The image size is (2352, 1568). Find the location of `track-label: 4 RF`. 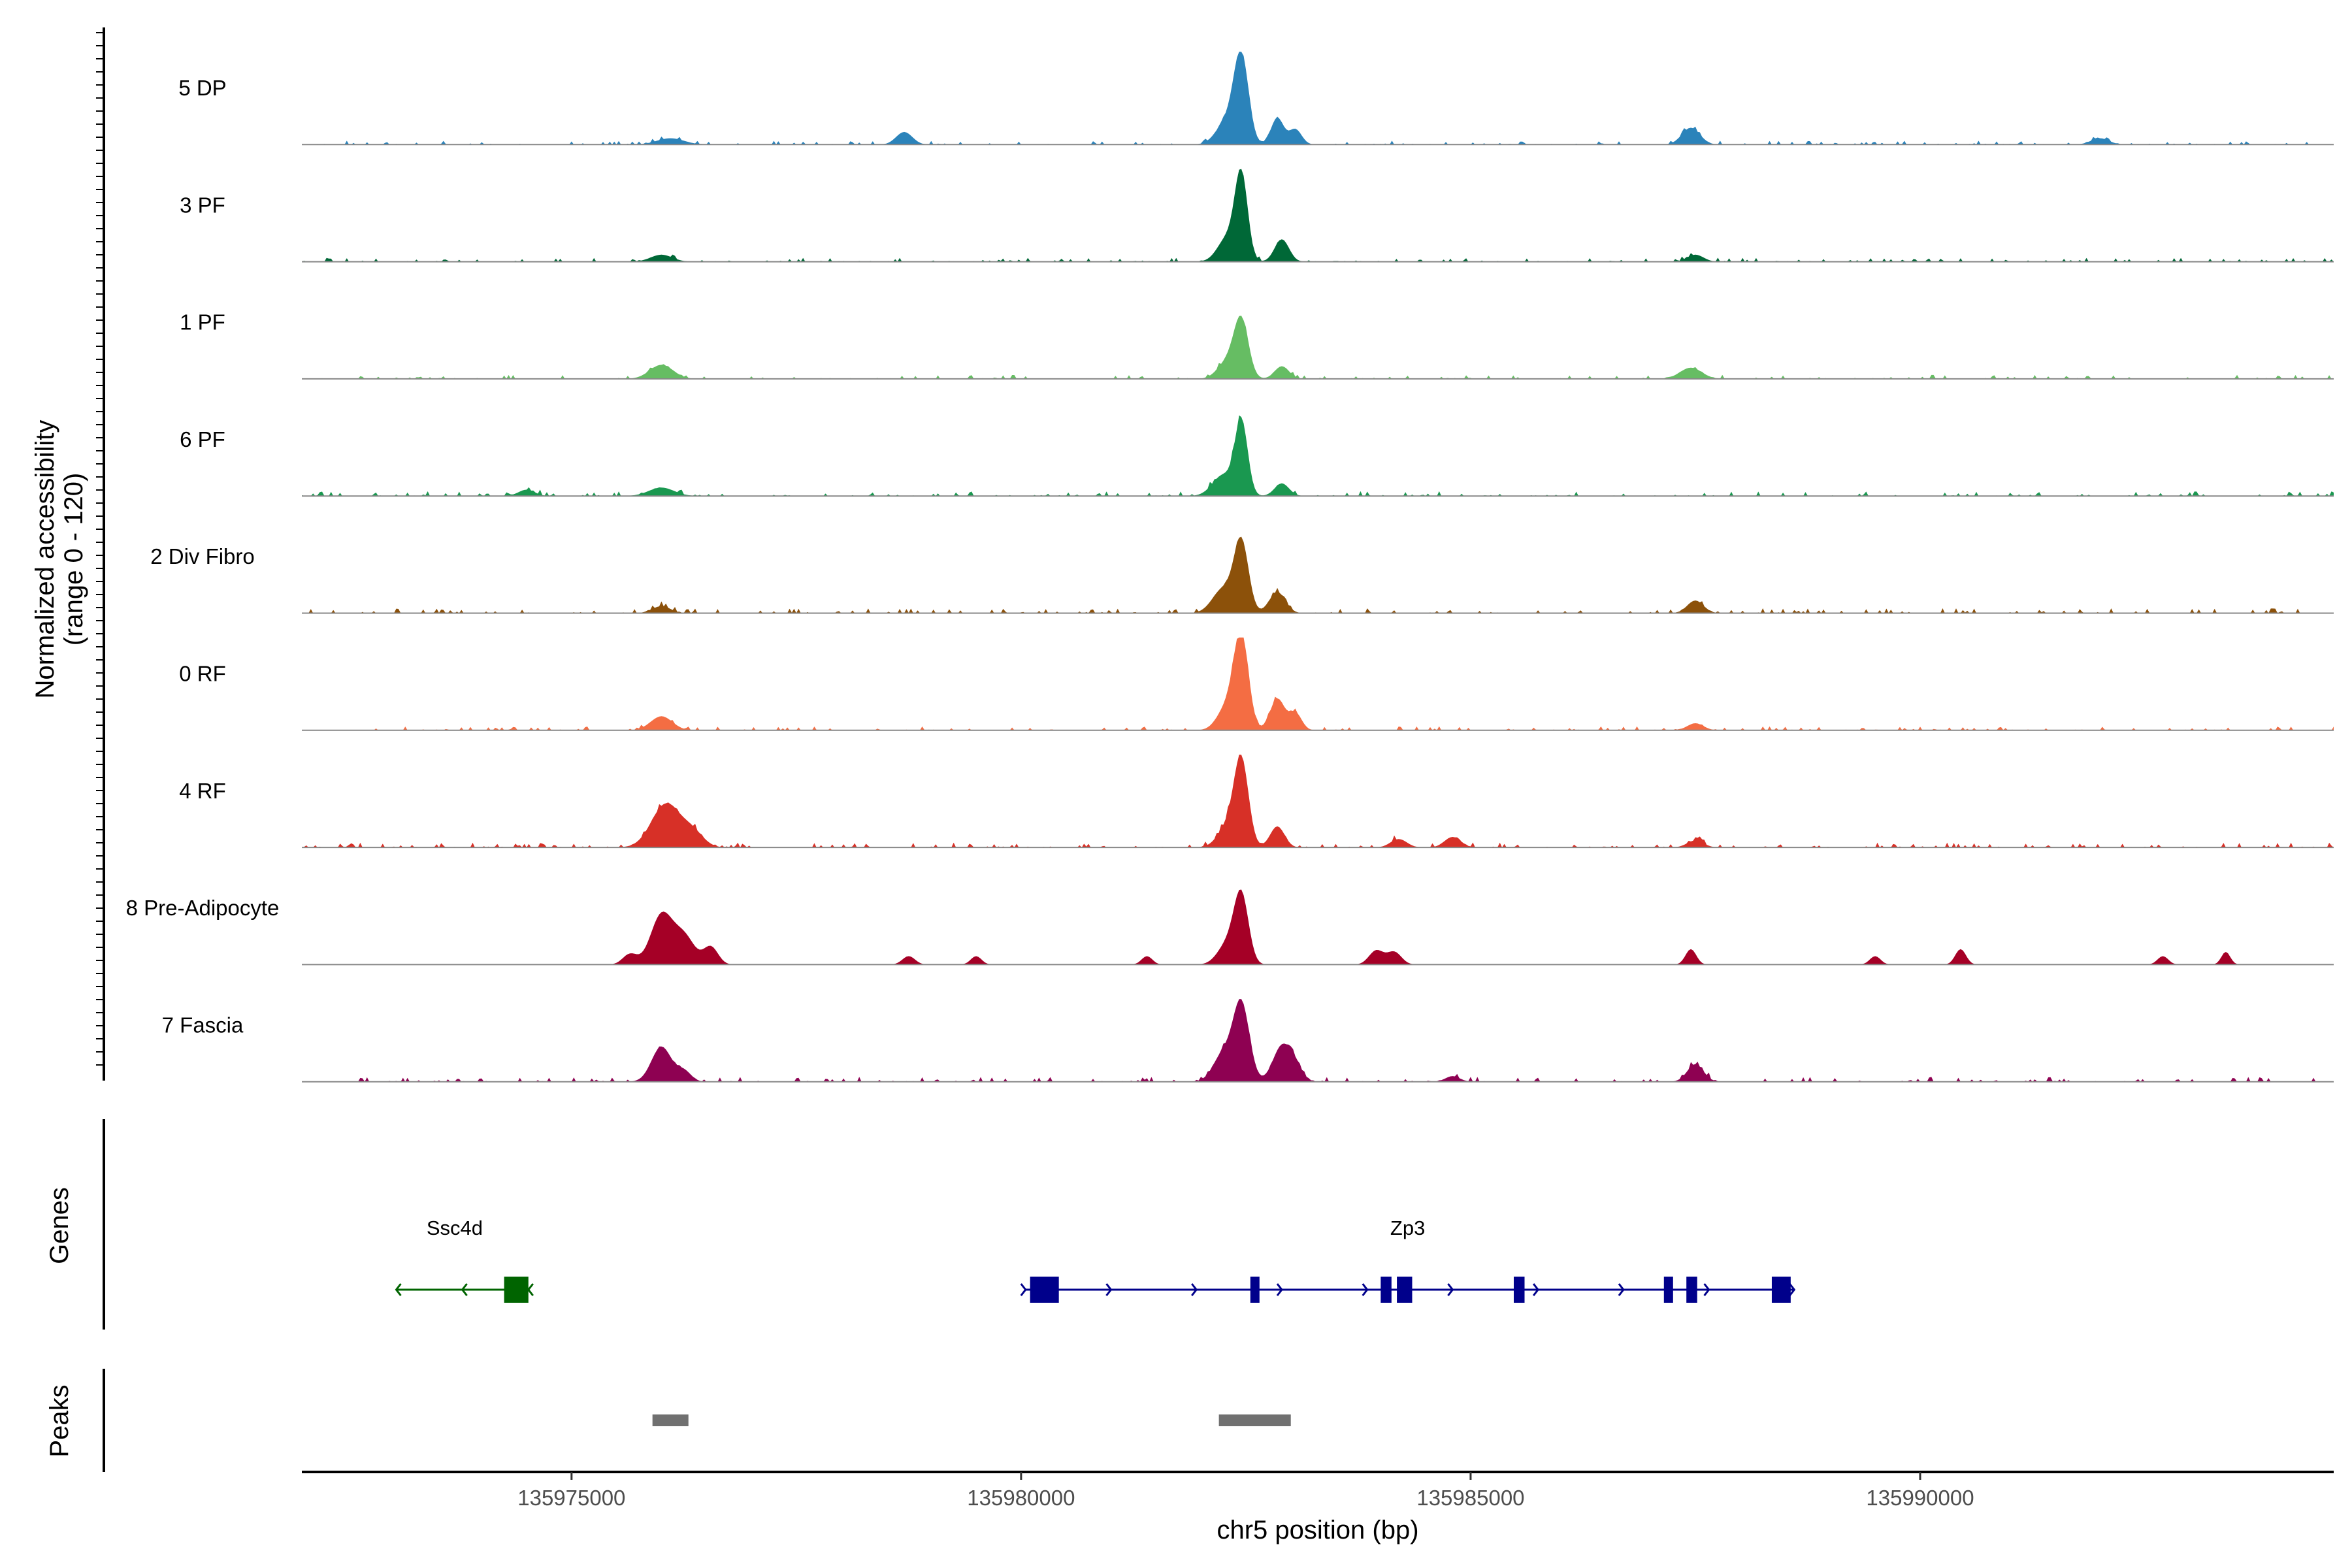

track-label: 4 RF is located at coordinates (202, 791).